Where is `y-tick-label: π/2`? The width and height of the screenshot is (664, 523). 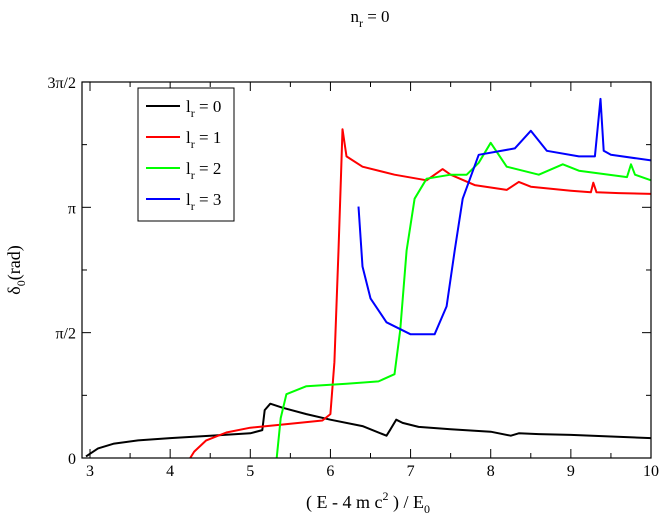 y-tick-label: π/2 is located at coordinates (65, 334).